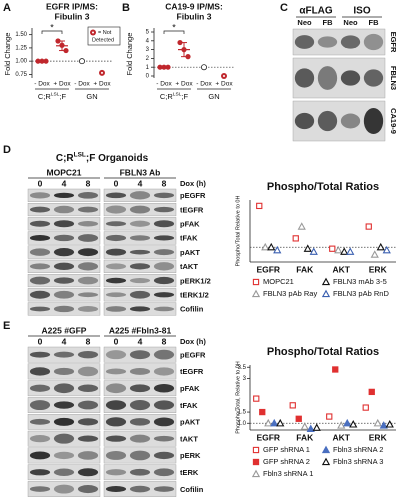 This screenshot has height=501, width=401. Describe the element at coordinates (360, 281) in the screenshot. I see `legend-label: FBLN3 mAb 3-5` at that location.